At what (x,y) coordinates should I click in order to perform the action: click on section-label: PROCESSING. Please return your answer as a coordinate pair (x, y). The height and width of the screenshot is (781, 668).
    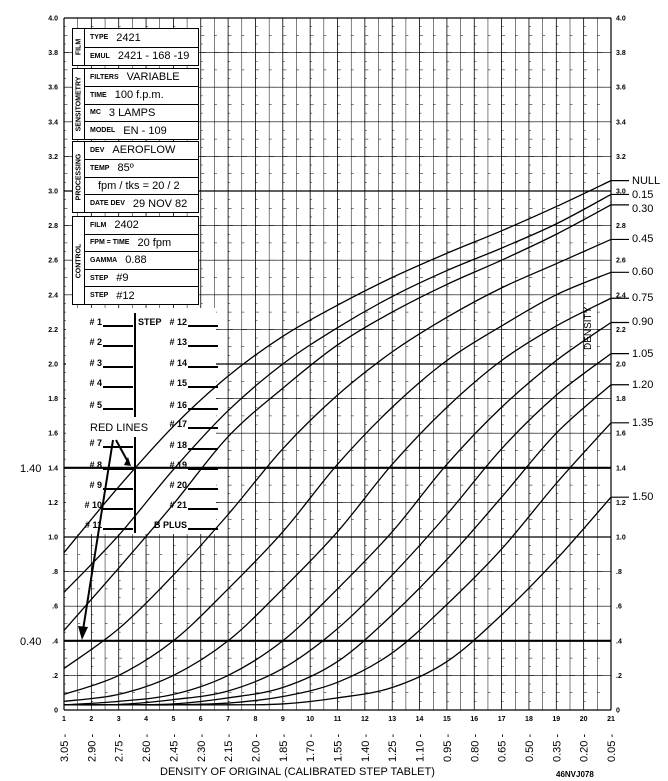
    Looking at the image, I should click on (79, 177).